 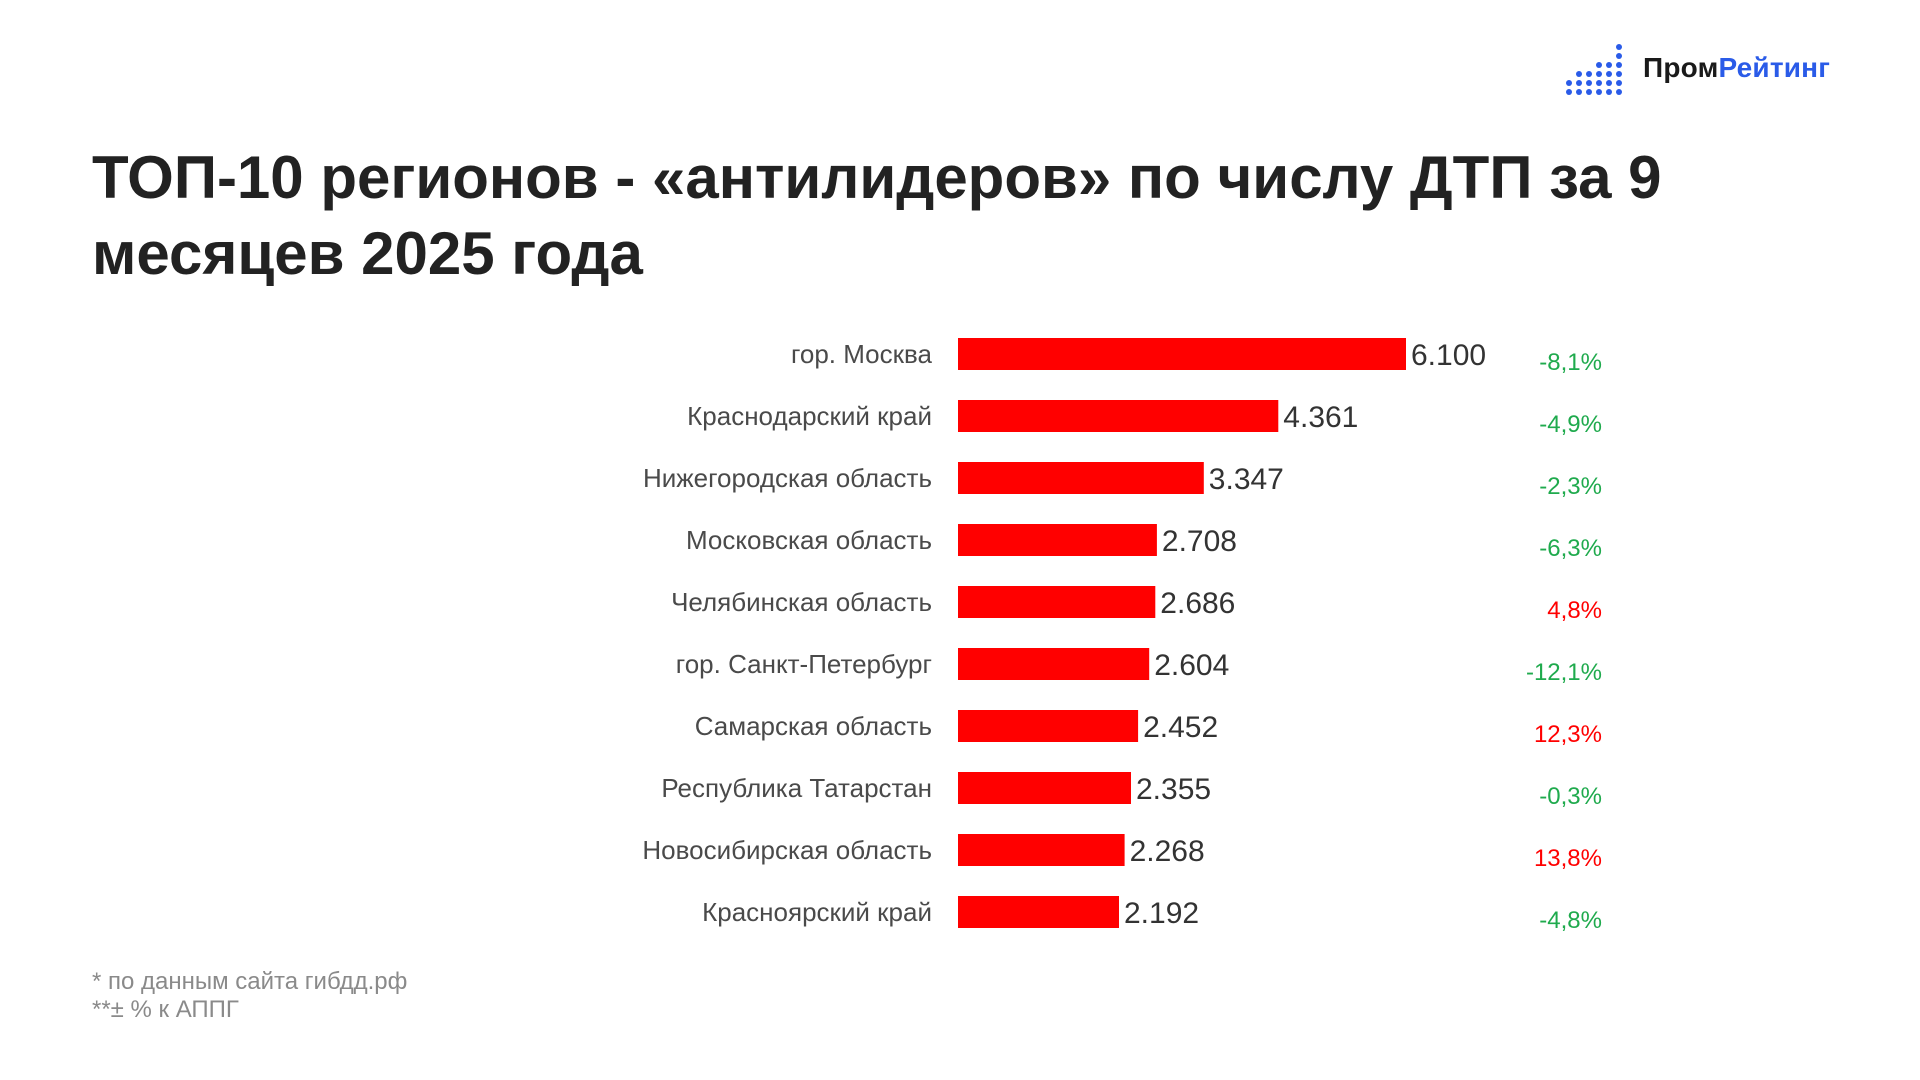 I want to click on category-label: Нижегородская область, so click(x=787, y=478).